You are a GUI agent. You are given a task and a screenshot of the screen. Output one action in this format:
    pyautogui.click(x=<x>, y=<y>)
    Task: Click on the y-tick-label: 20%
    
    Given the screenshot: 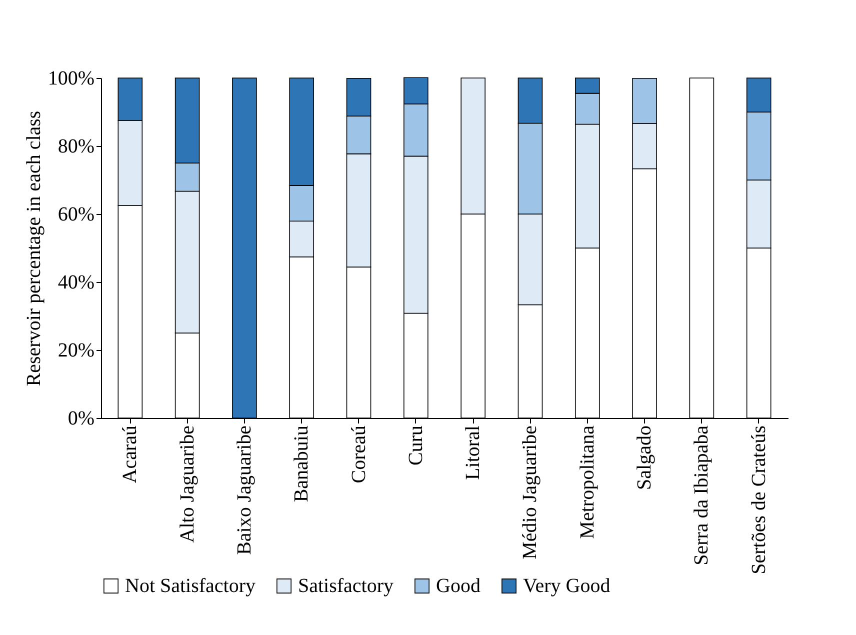 What is the action you would take?
    pyautogui.click(x=76, y=351)
    